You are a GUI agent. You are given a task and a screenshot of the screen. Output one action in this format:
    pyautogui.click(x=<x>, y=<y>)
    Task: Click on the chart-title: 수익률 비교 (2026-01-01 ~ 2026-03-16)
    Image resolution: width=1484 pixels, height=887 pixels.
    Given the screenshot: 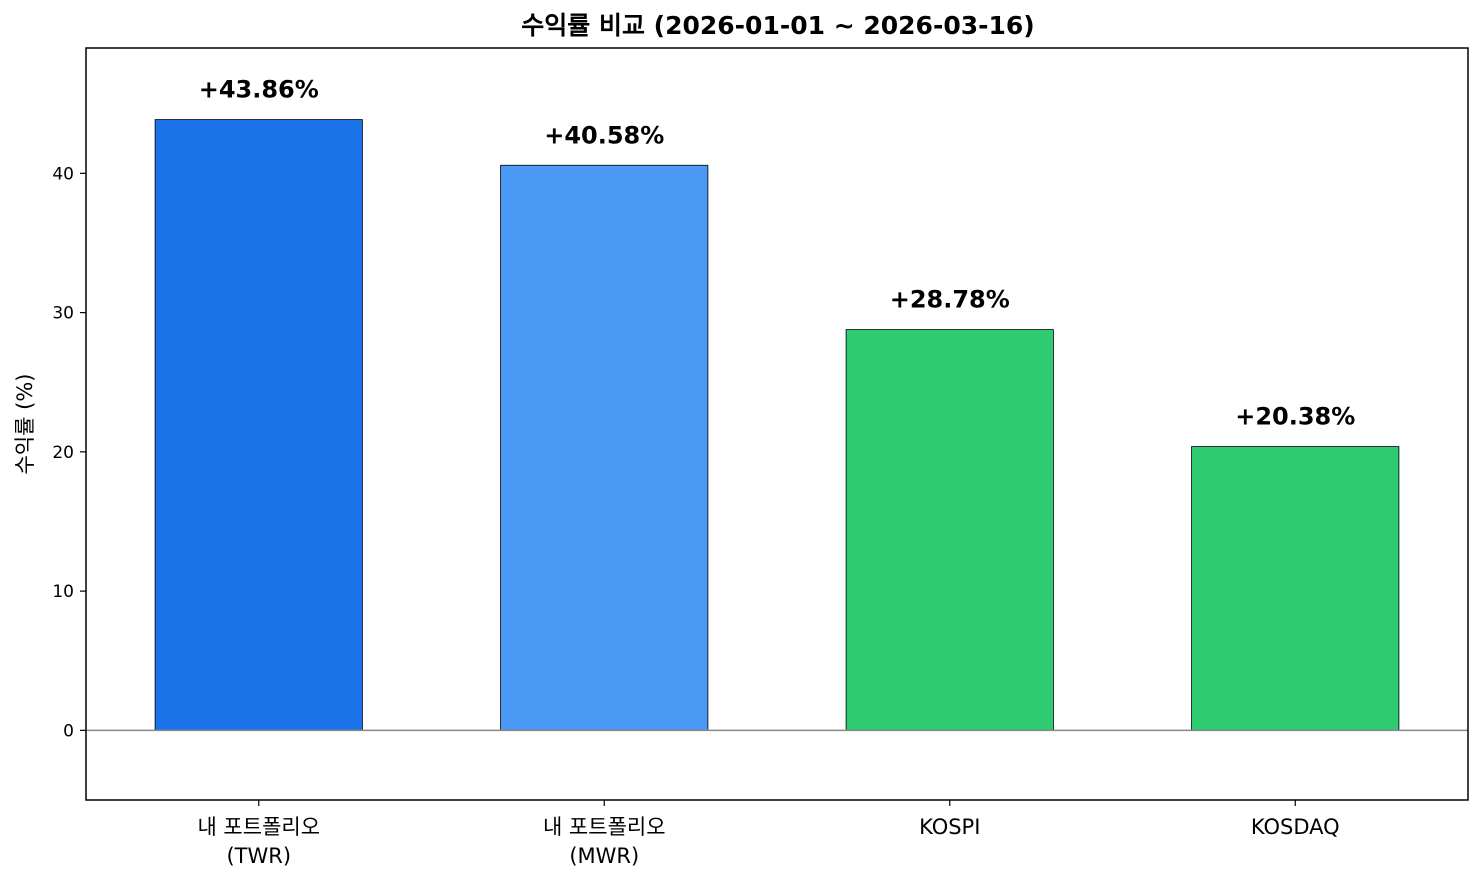 What is the action you would take?
    pyautogui.click(x=777, y=25)
    